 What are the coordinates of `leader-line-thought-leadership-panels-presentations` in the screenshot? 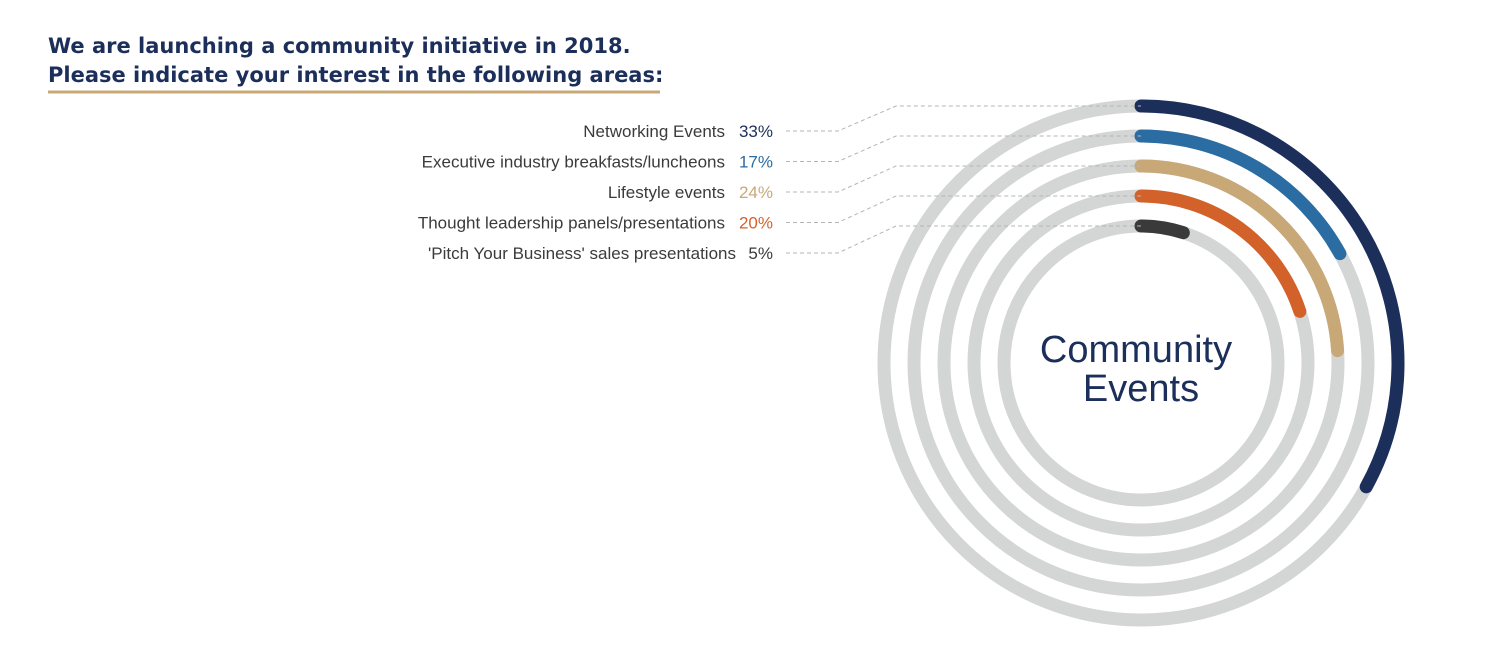 It's located at (963, 209).